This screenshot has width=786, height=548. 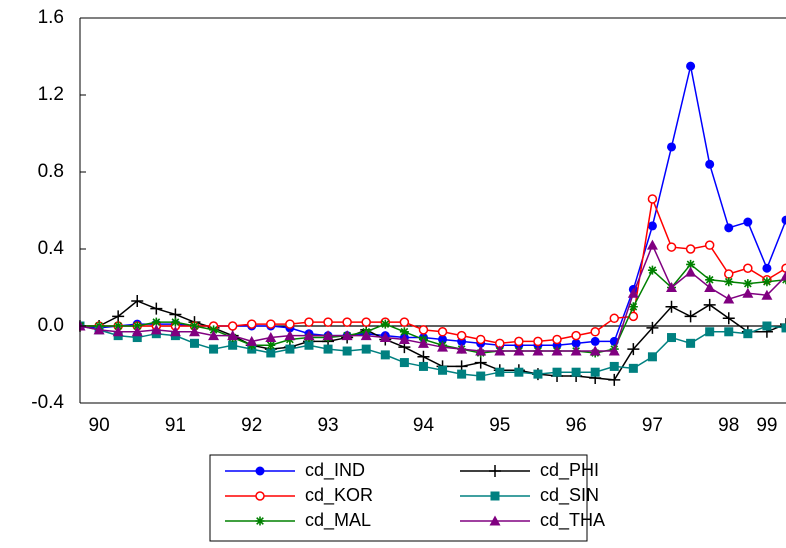 What do you see at coordinates (576, 425) in the screenshot?
I see `x-tick-label: 96` at bounding box center [576, 425].